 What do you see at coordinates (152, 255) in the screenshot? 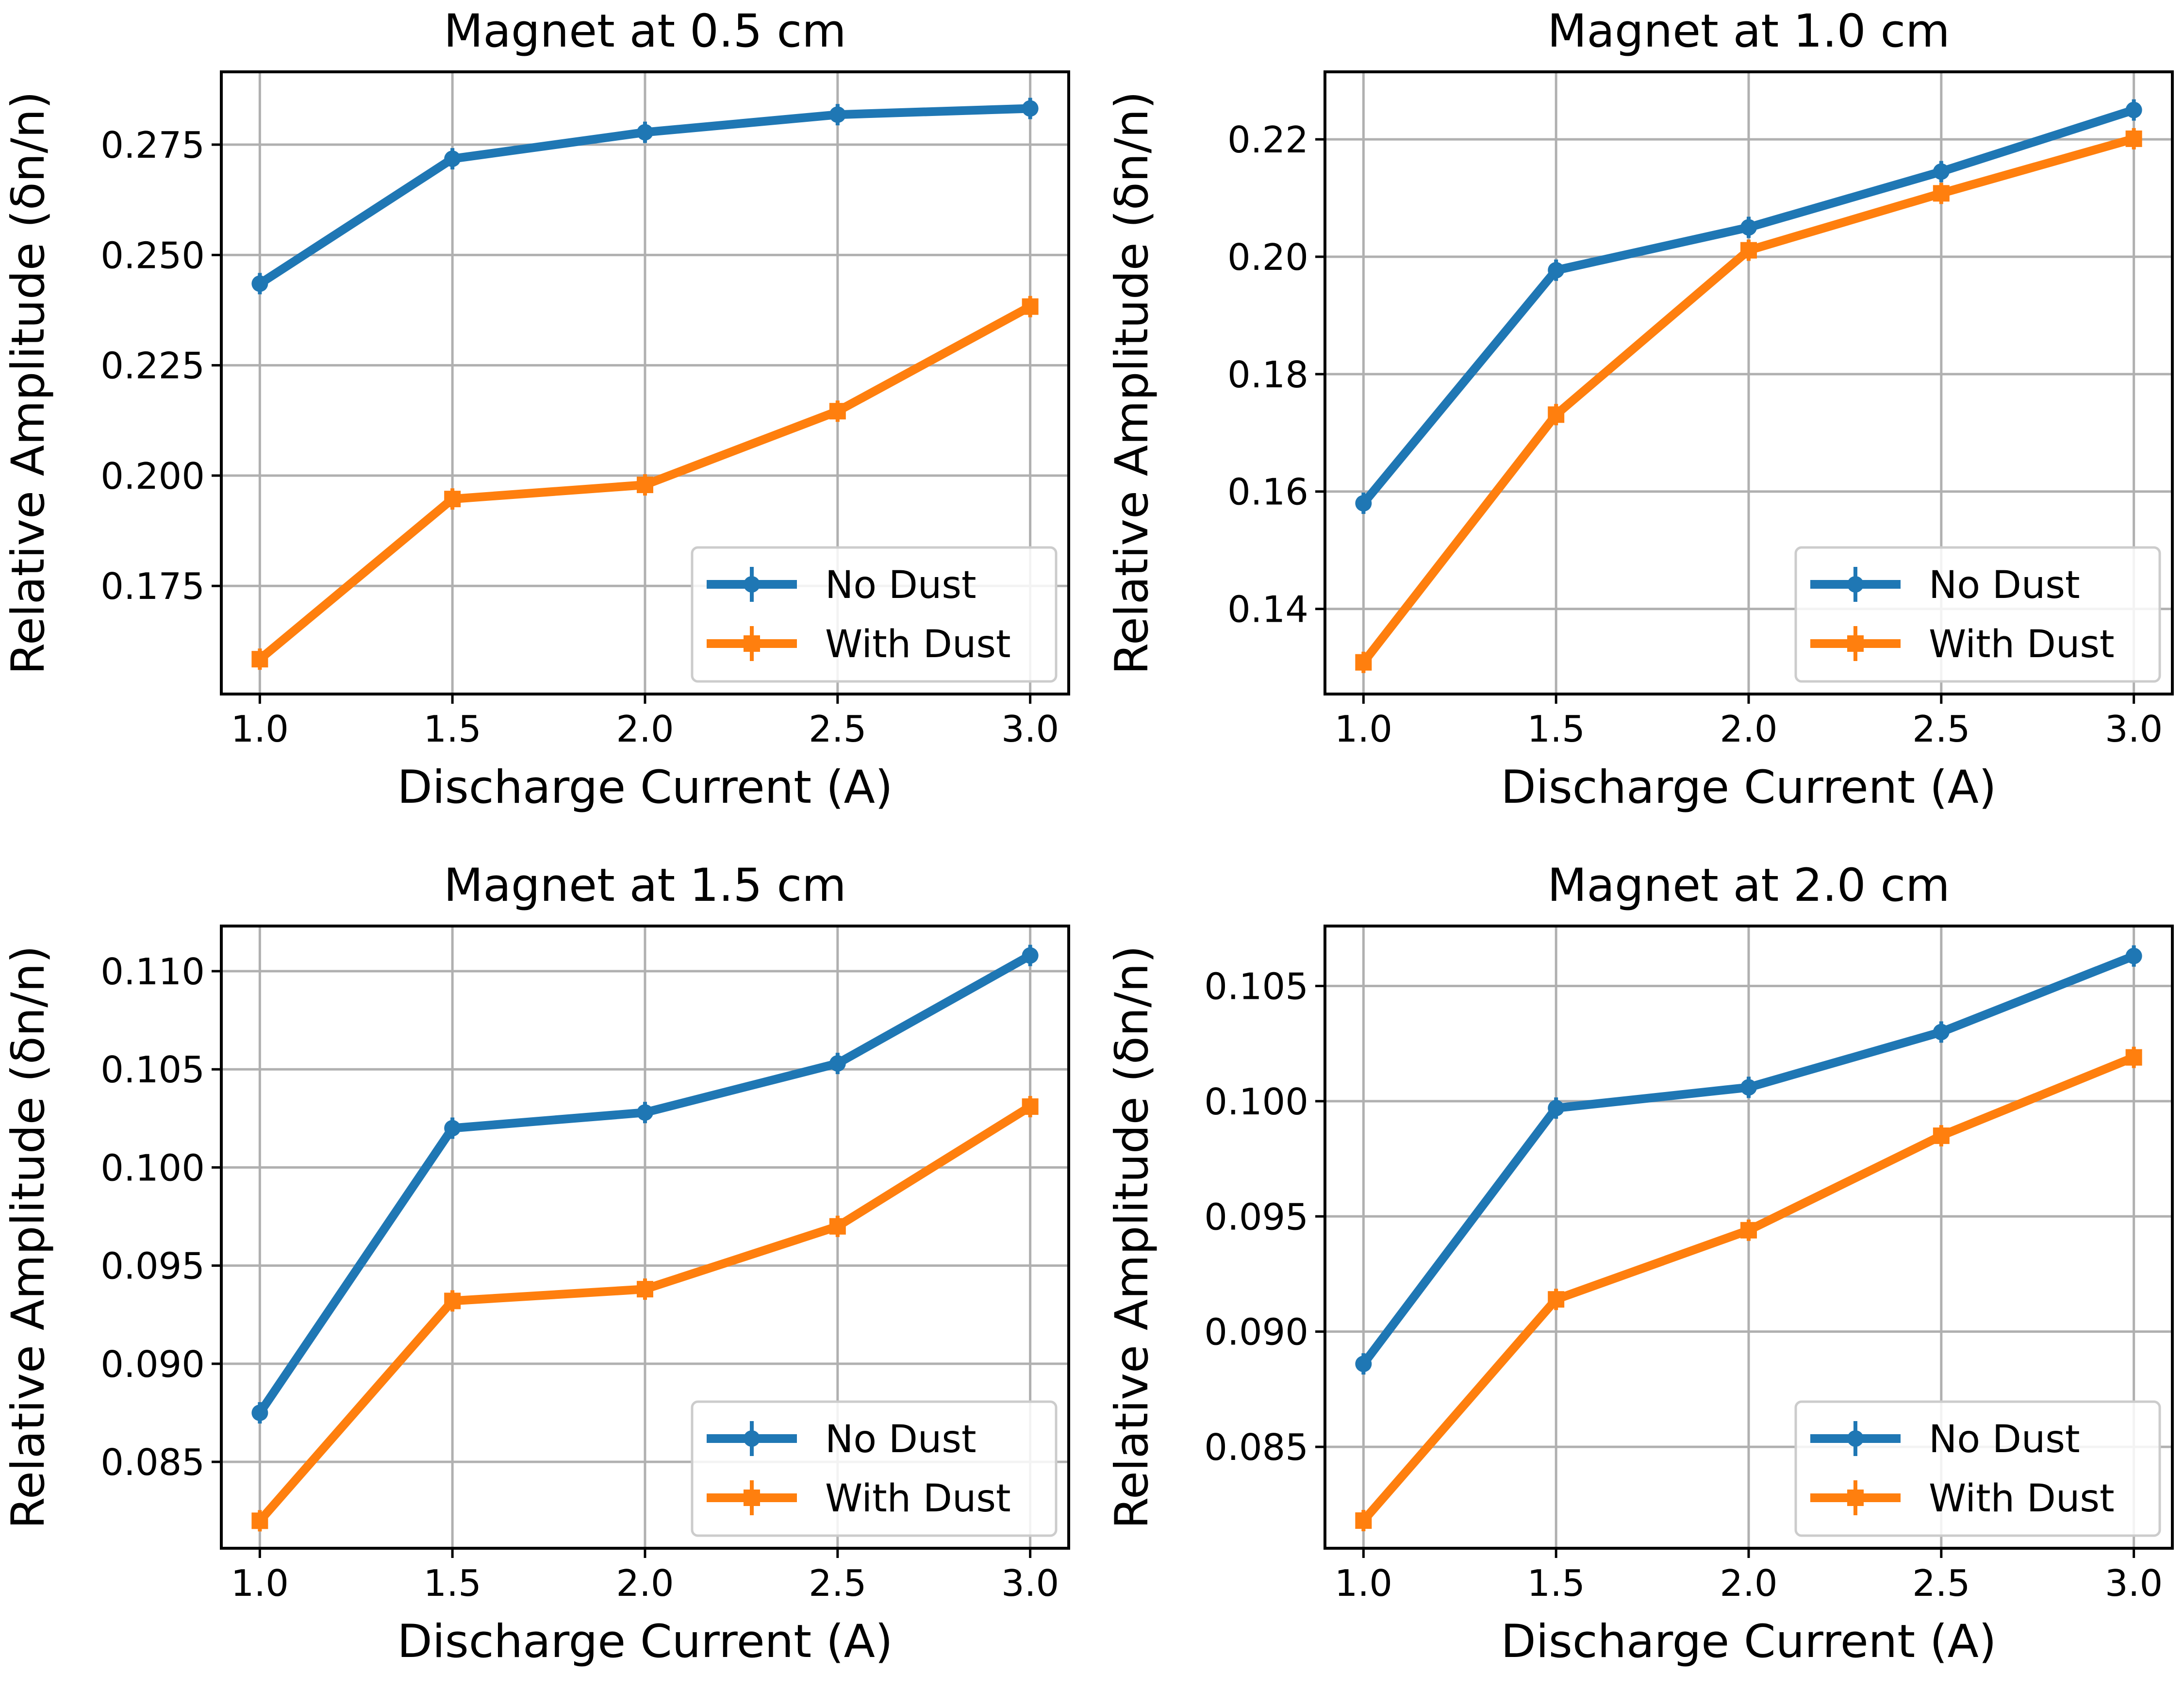
I see `y-tick-label: 0.250` at bounding box center [152, 255].